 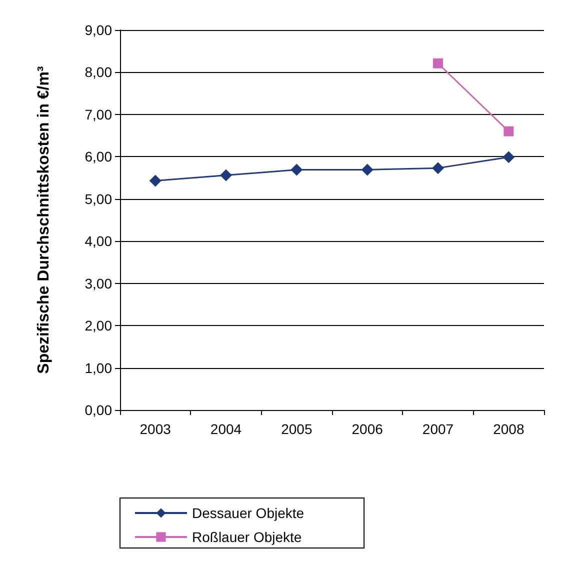 What do you see at coordinates (247, 537) in the screenshot?
I see `legend-label: Roßlauer Objekte` at bounding box center [247, 537].